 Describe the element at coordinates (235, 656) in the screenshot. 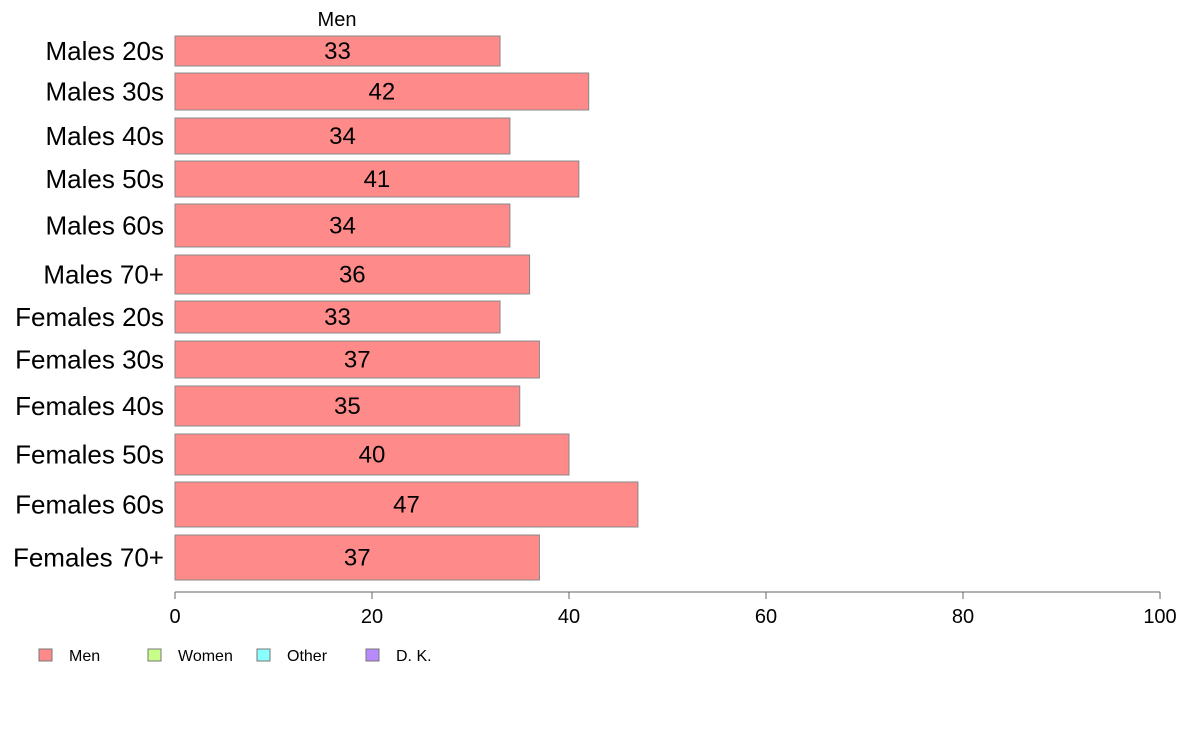

I see `legend: Men Women Other D. K.` at that location.